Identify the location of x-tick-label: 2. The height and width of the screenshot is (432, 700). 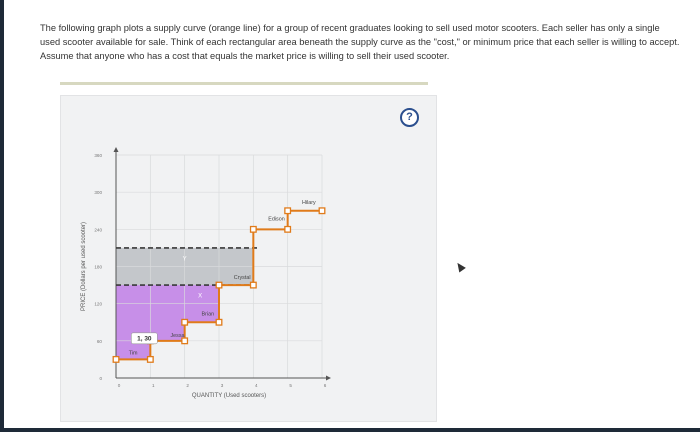
(187, 385).